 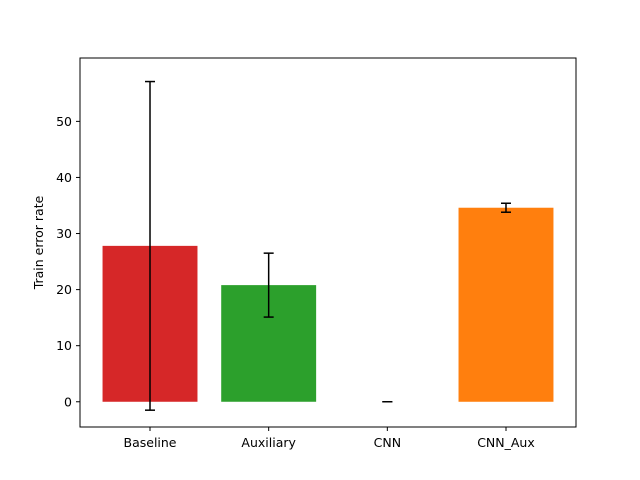 I want to click on y-tick-label: 0, so click(x=68, y=401).